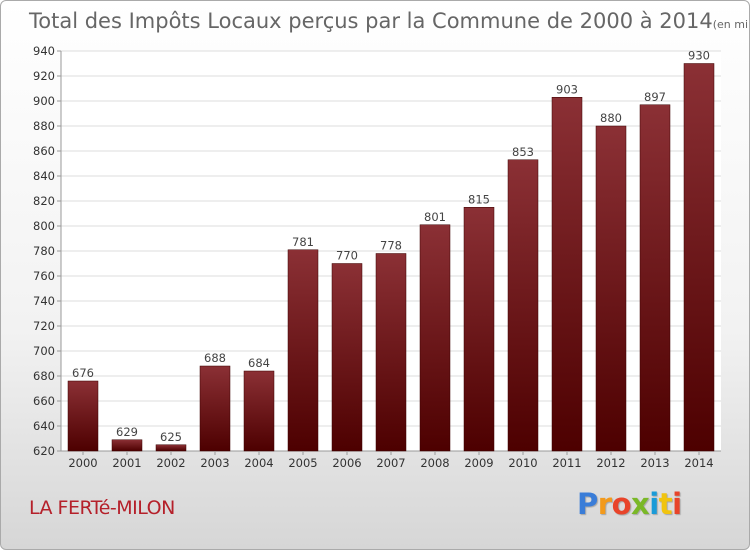 The image size is (750, 550). I want to click on data-label: 880, so click(611, 118).